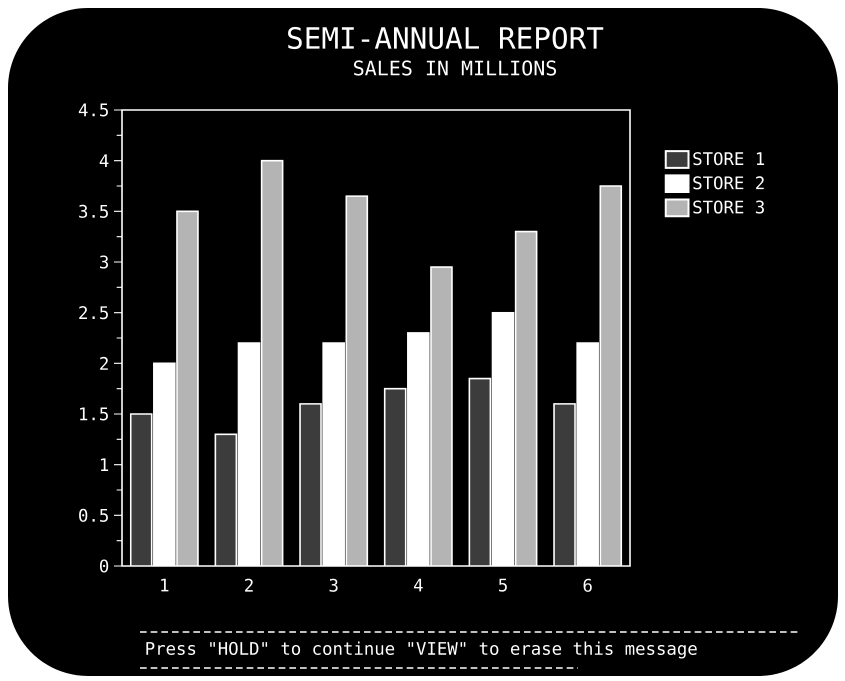  What do you see at coordinates (728, 207) in the screenshot?
I see `legend-label: STORE 3` at bounding box center [728, 207].